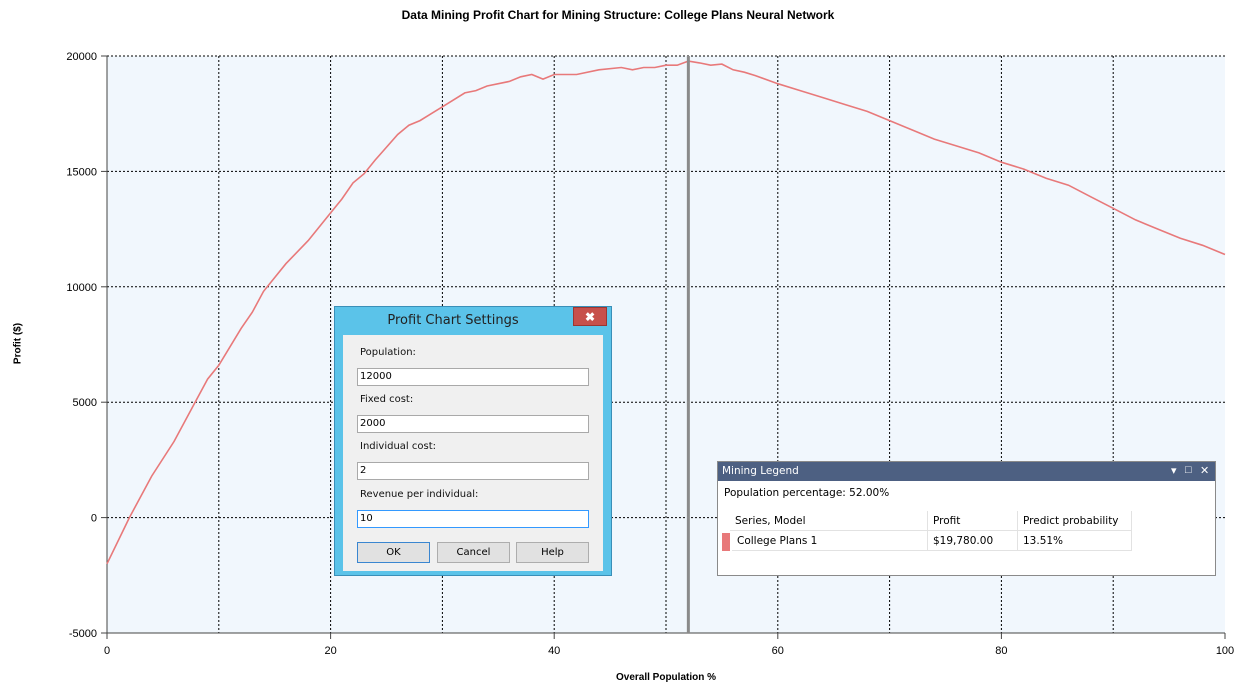  Describe the element at coordinates (1075, 541) in the screenshot. I see `legend-probability-value: 13.51%` at that location.